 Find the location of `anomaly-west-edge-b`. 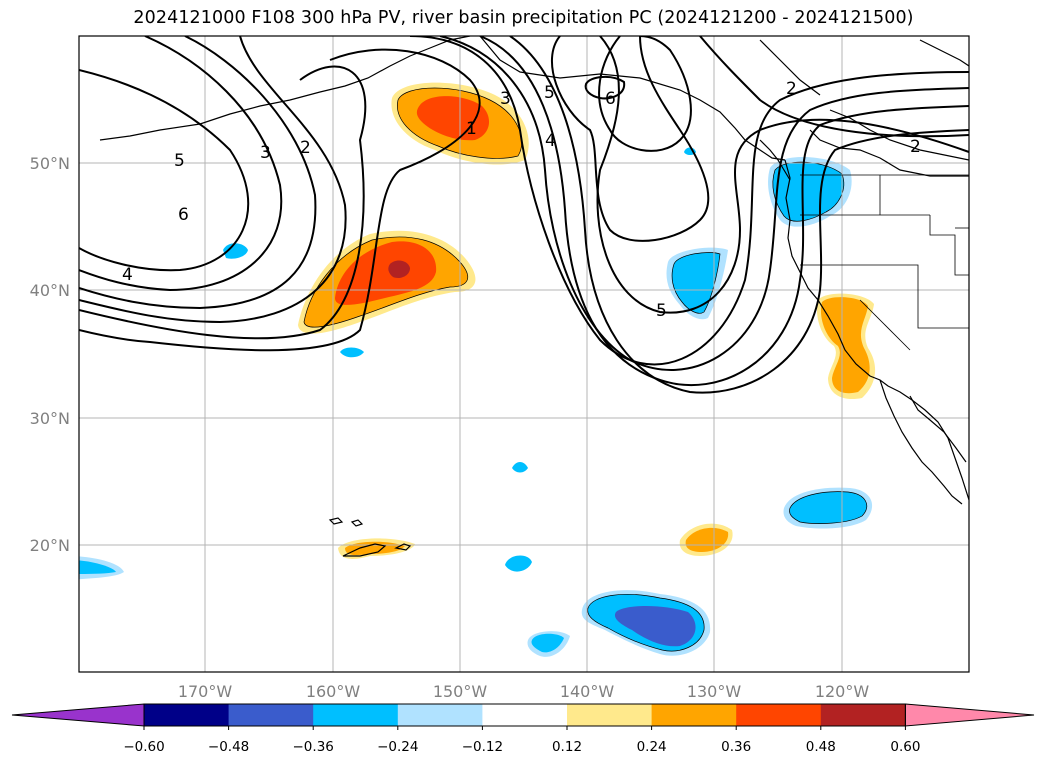

anomaly-west-edge-b is located at coordinates (97, 567).